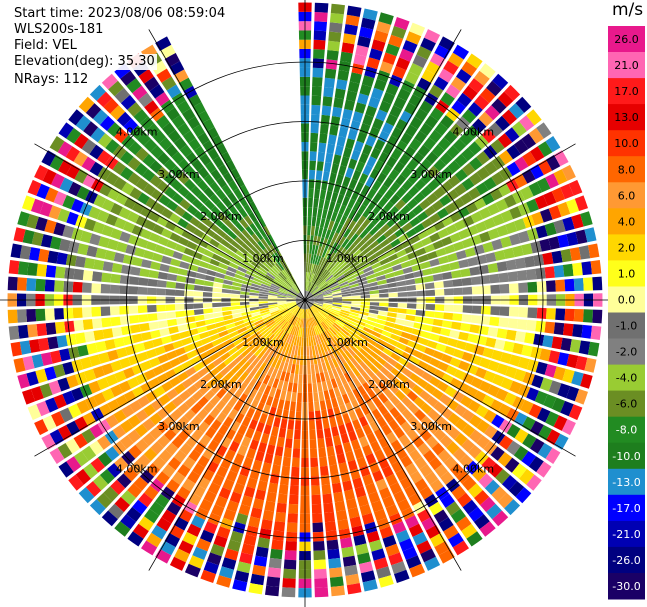  I want to click on colorbar-tick-label: 13.0, so click(626, 117).